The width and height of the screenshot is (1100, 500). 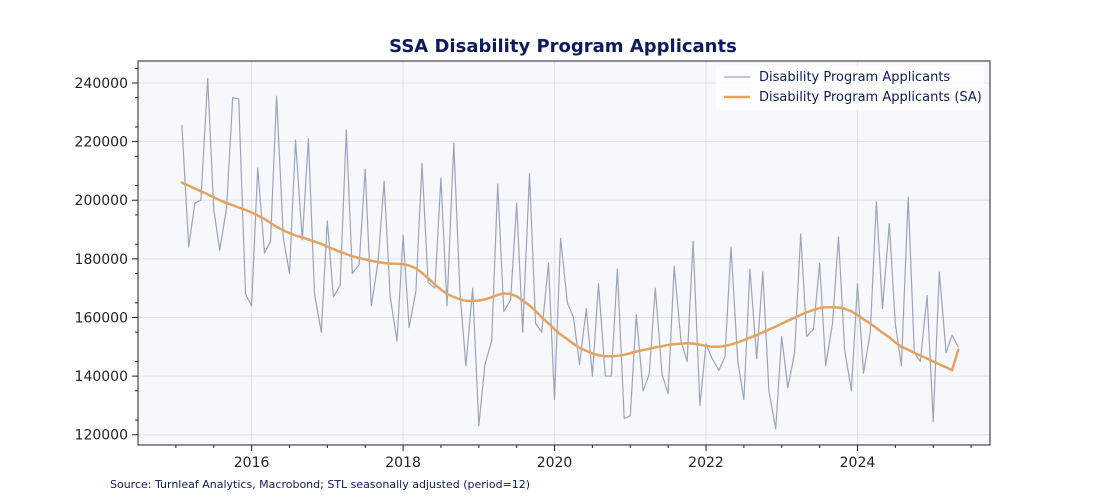 I want to click on x-tick-label: 2022, so click(x=706, y=463).